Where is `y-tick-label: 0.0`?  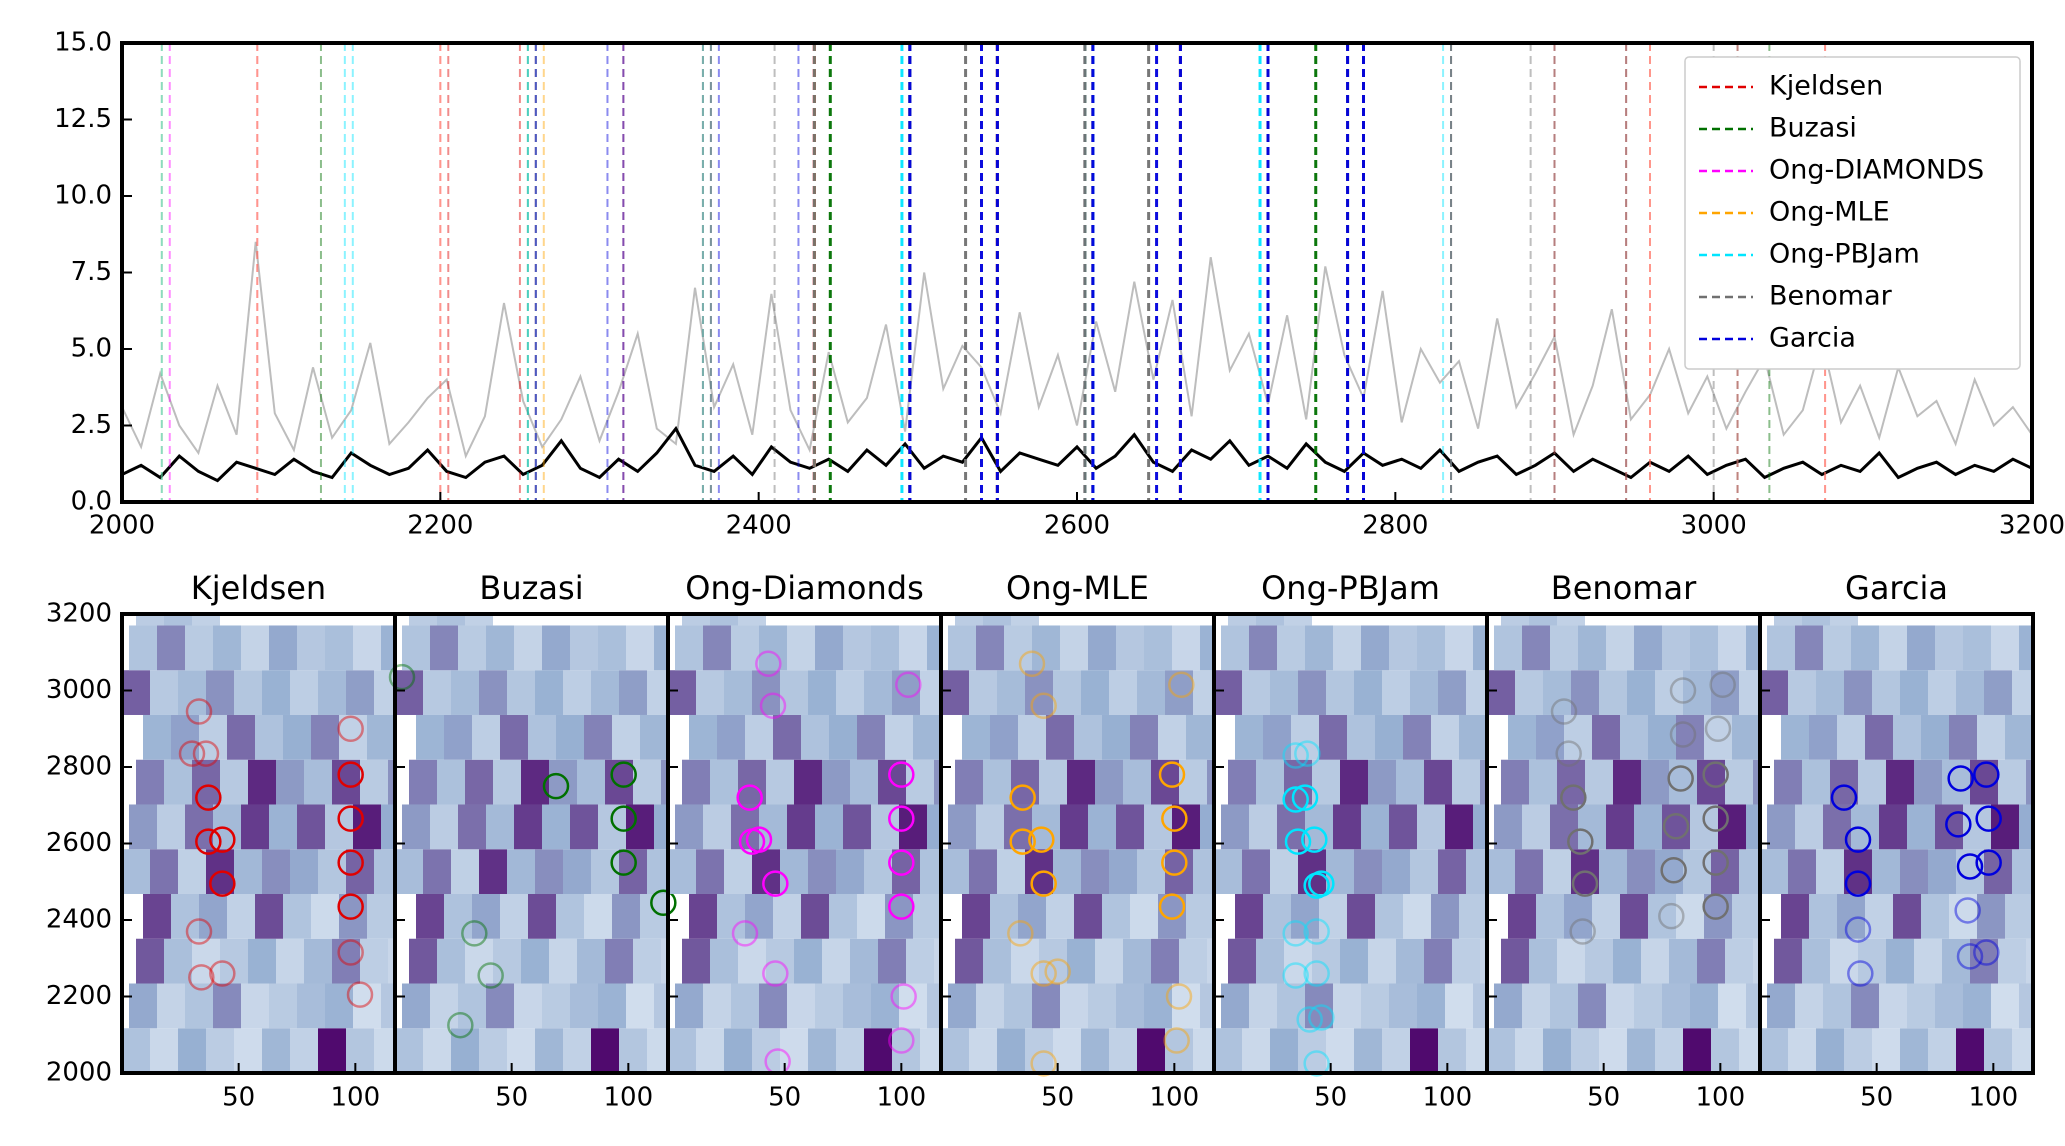
y-tick-label: 0.0 is located at coordinates (91, 502).